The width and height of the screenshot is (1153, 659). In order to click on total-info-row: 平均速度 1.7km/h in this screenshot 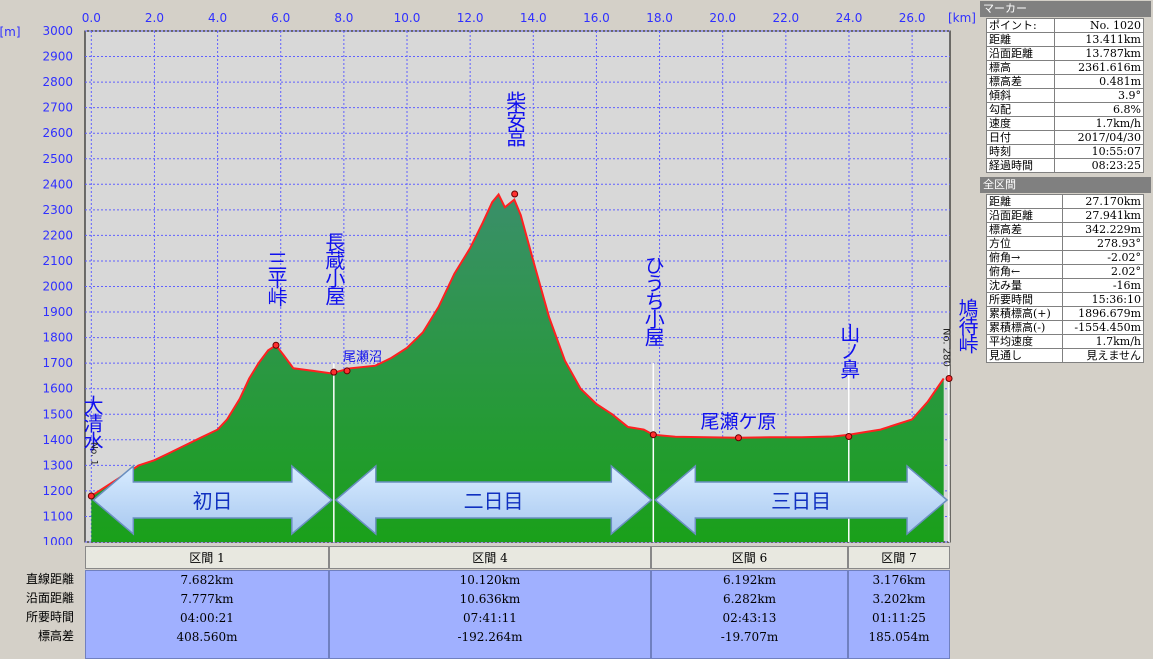, I will do `click(1065, 341)`.